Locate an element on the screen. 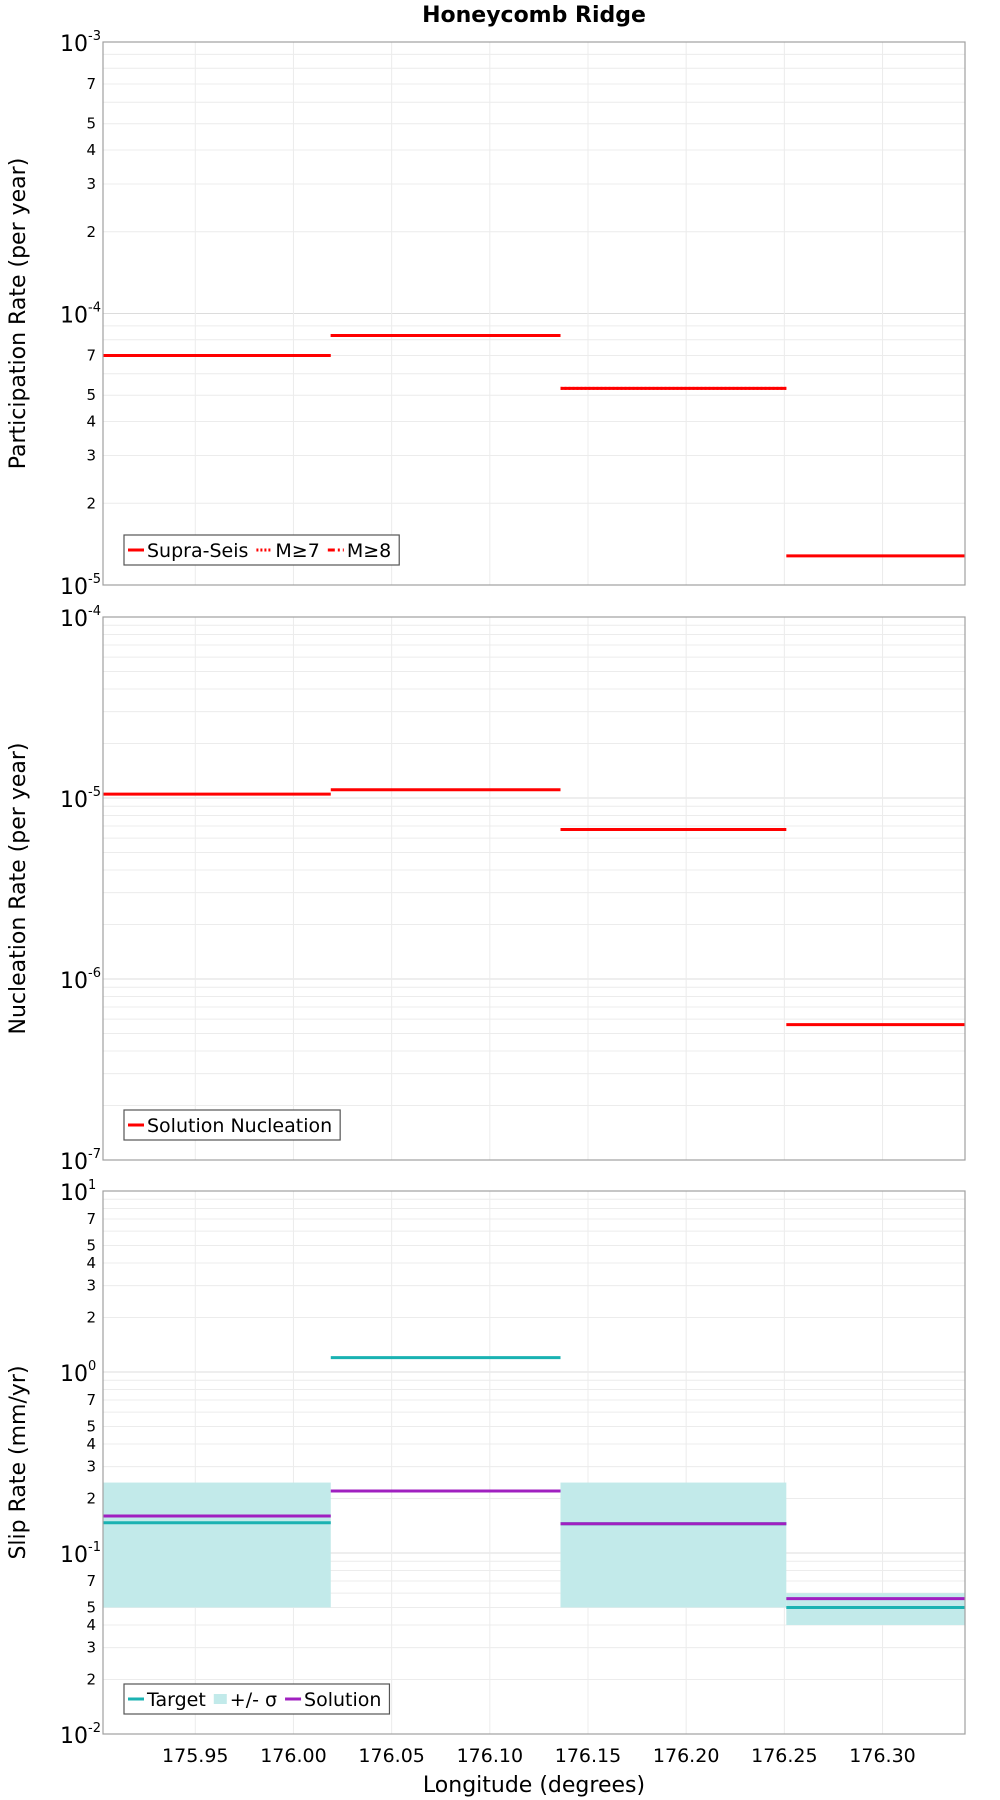 The image size is (1000, 1800). x-tick-label: 176.25 is located at coordinates (784, 1756).